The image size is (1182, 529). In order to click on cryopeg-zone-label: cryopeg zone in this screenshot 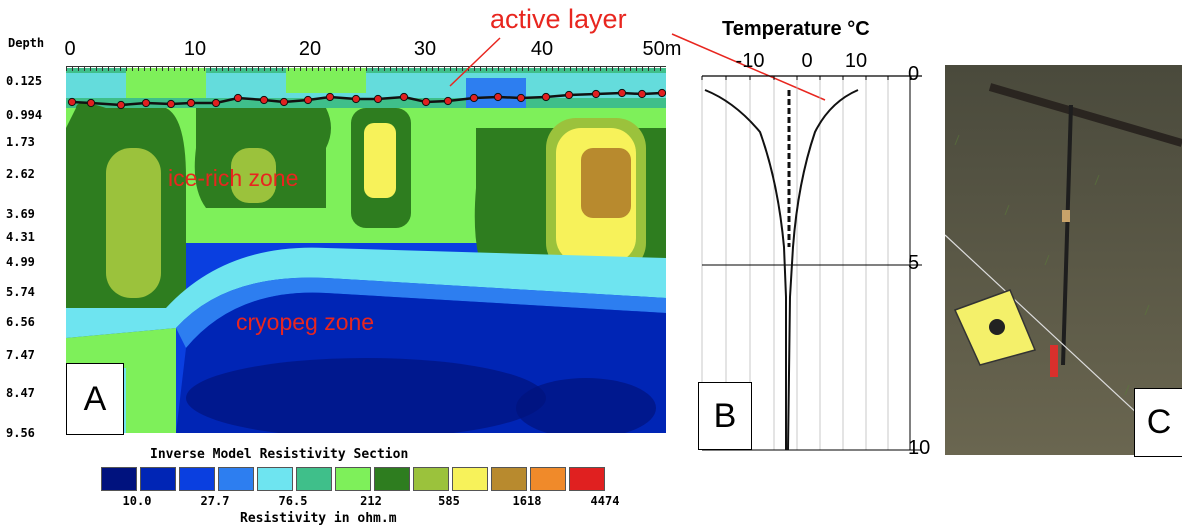, I will do `click(305, 322)`.